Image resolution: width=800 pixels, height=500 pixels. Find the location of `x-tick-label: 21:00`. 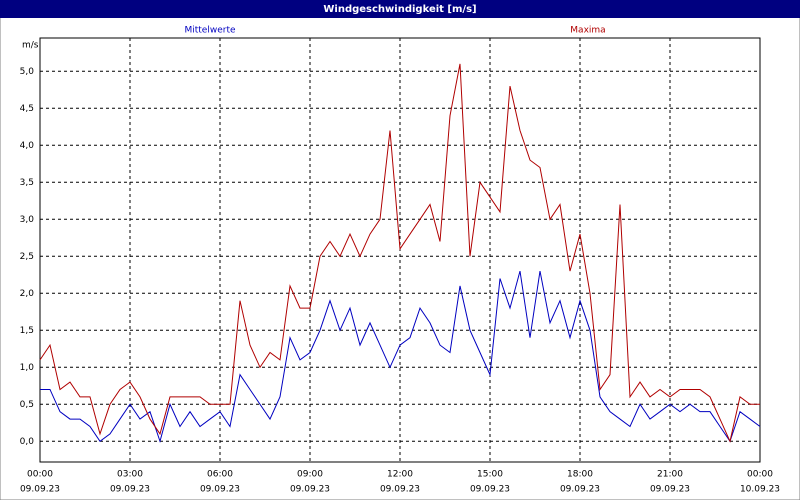

x-tick-label: 21:00 is located at coordinates (670, 475).